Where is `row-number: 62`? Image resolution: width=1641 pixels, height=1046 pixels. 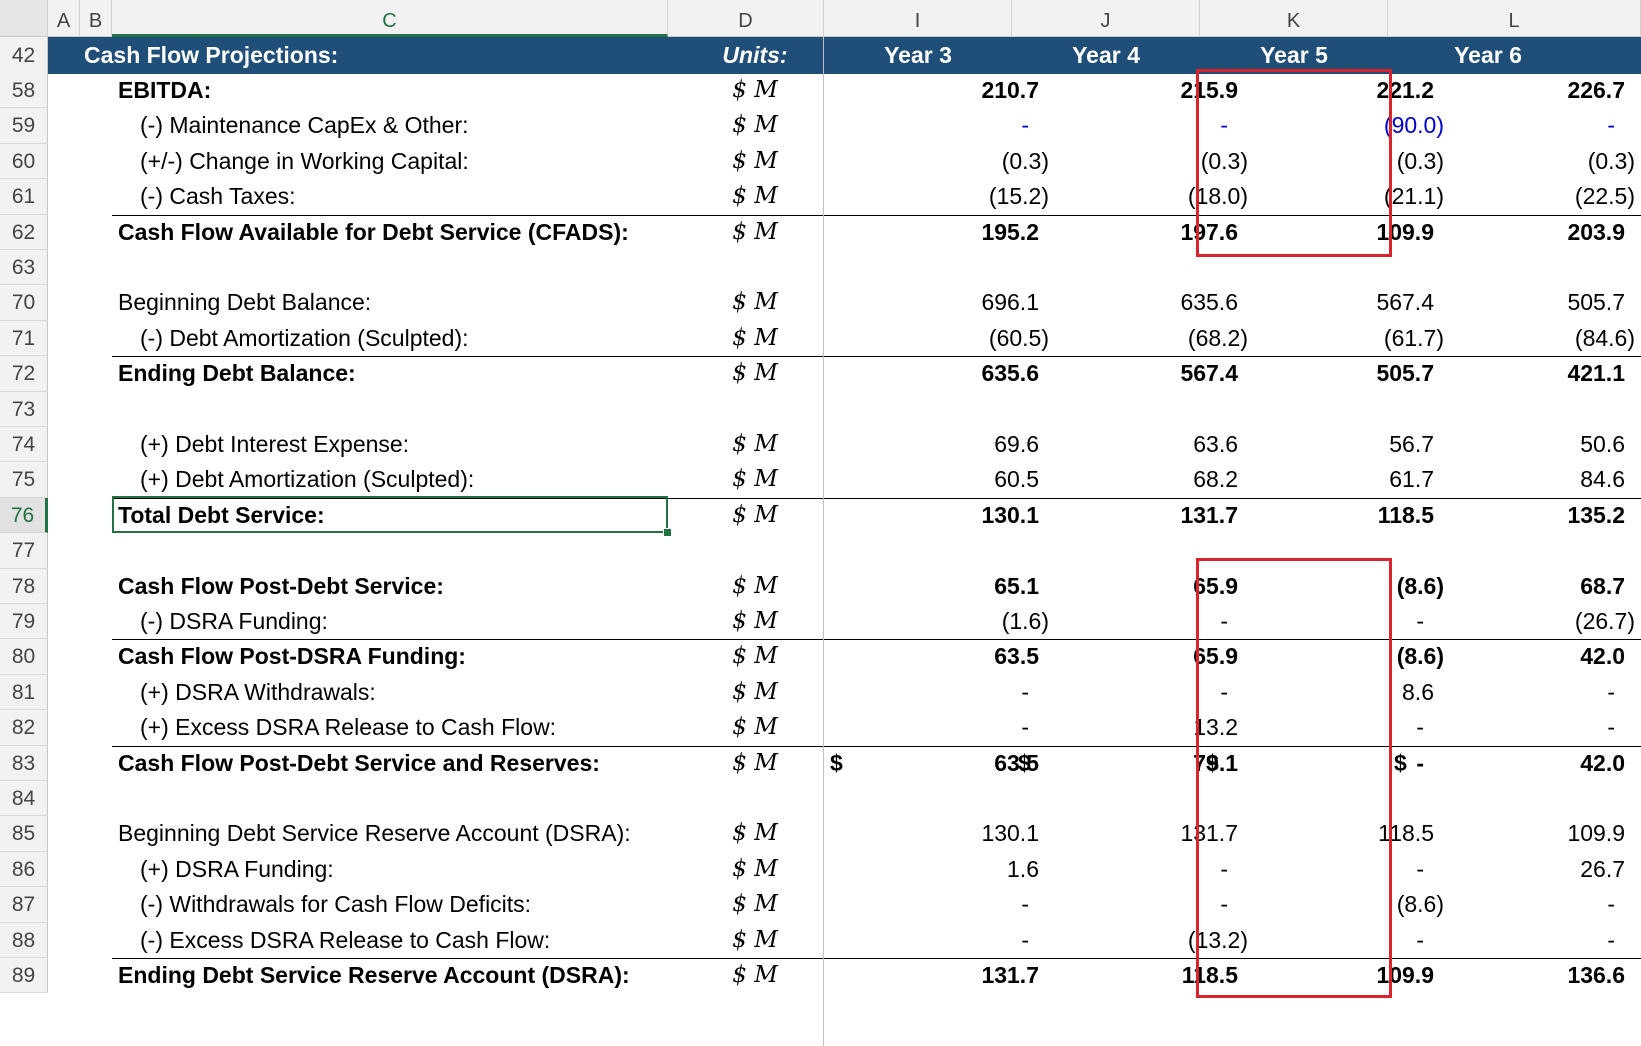
row-number: 62 is located at coordinates (24, 232).